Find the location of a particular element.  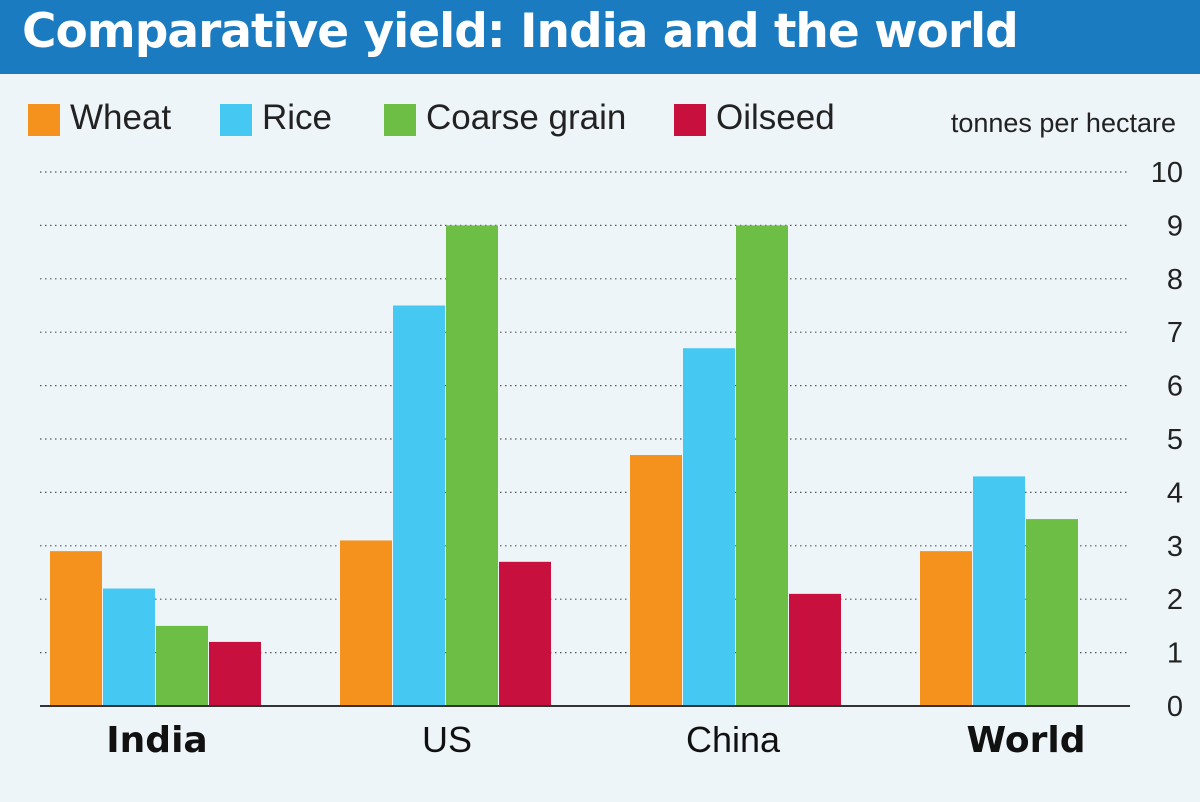

bar-oilseed-china is located at coordinates (815, 649).